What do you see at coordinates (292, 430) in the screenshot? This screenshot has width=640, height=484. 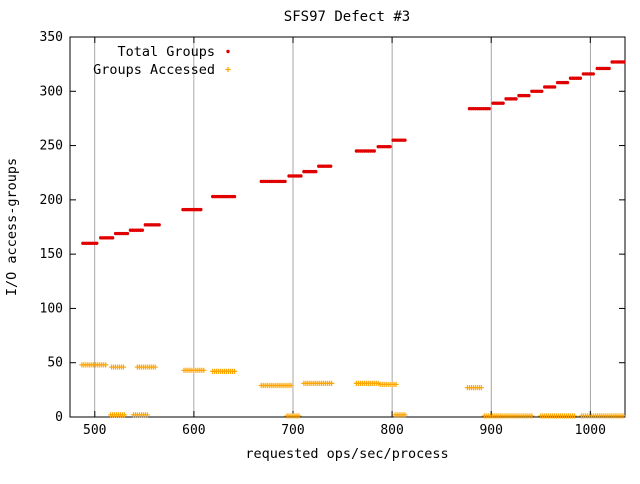 I see `x-tick-label: 700` at bounding box center [292, 430].